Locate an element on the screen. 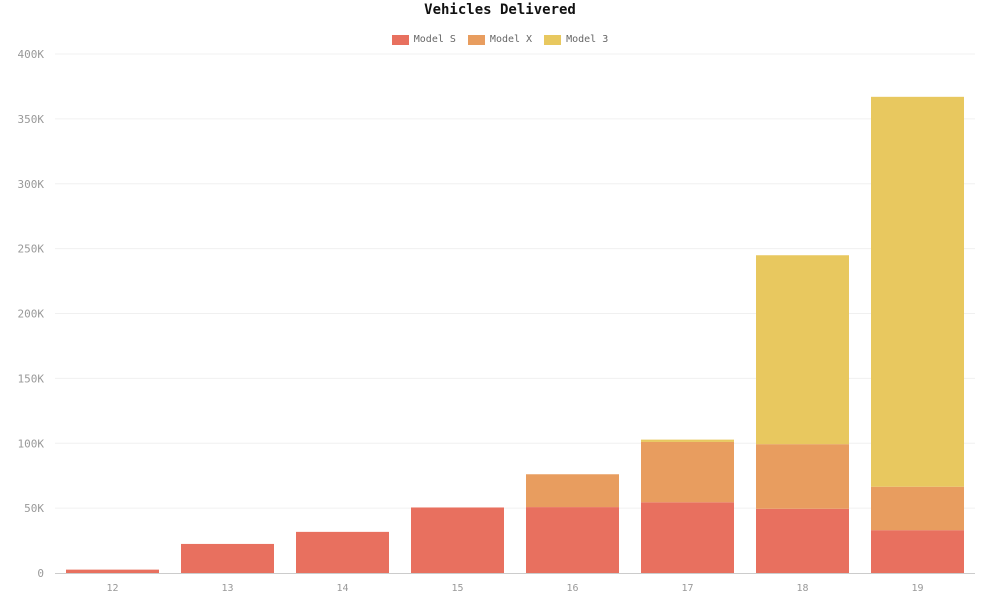 This screenshot has width=1000, height=606. y-tick-label: 350K is located at coordinates (31, 119).